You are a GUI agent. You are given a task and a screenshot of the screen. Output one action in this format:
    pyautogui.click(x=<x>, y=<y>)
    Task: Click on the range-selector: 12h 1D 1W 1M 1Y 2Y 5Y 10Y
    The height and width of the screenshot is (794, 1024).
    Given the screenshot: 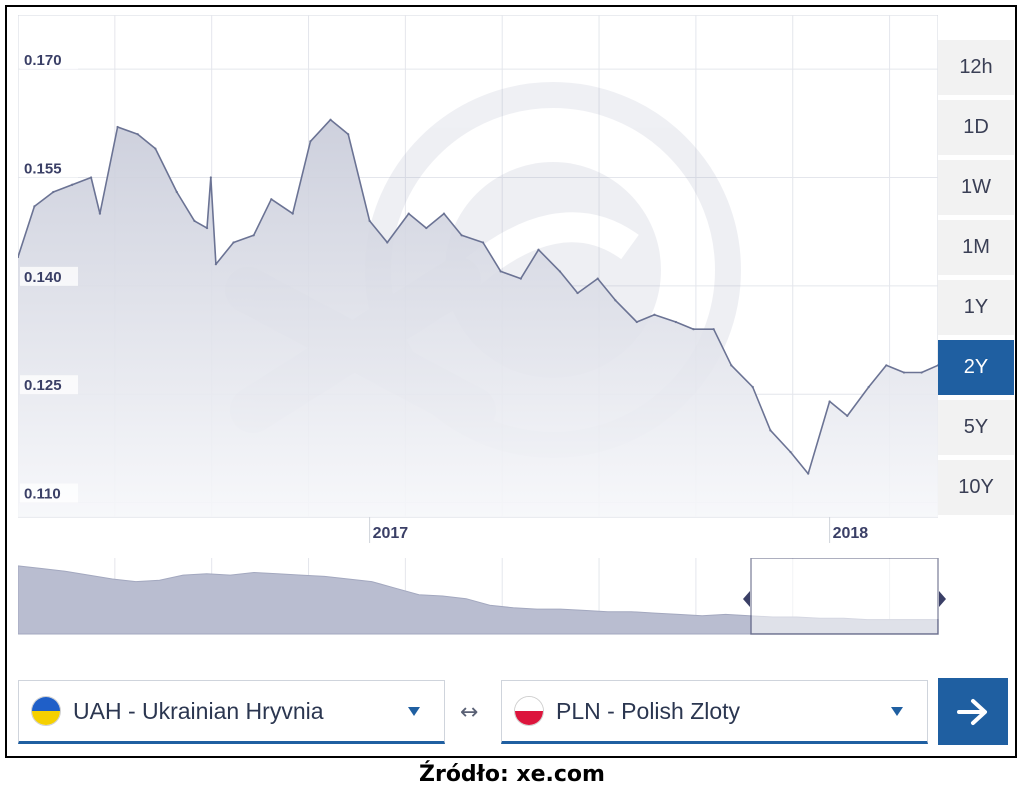 What is the action you would take?
    pyautogui.click(x=976, y=277)
    